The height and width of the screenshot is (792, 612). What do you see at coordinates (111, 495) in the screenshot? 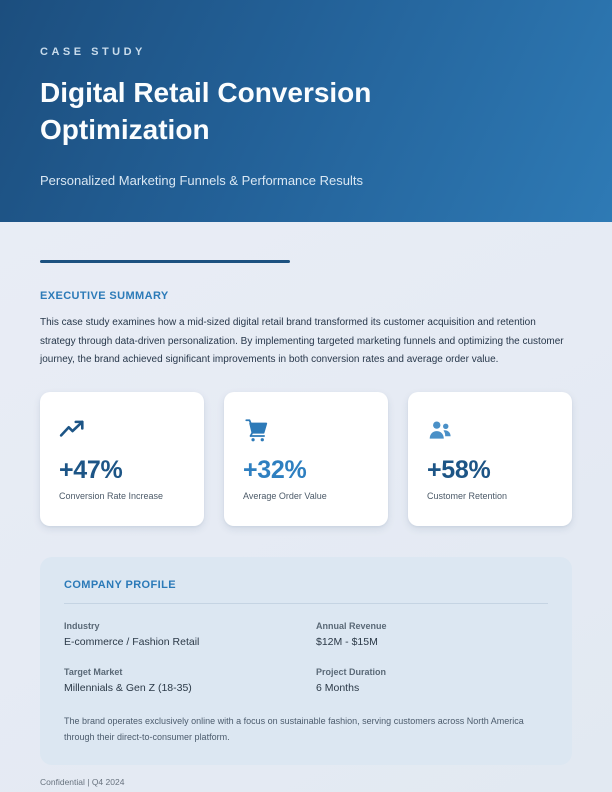
I see `stat-label: Conversion Rate Increase` at bounding box center [111, 495].